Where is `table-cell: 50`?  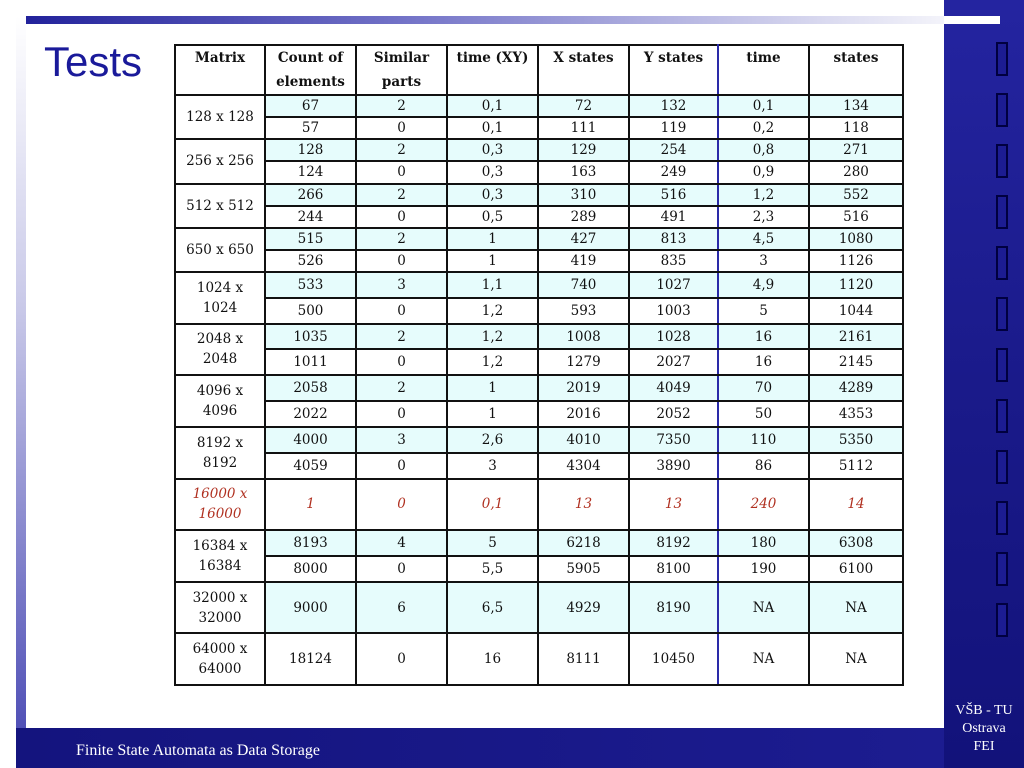 table-cell: 50 is located at coordinates (763, 414).